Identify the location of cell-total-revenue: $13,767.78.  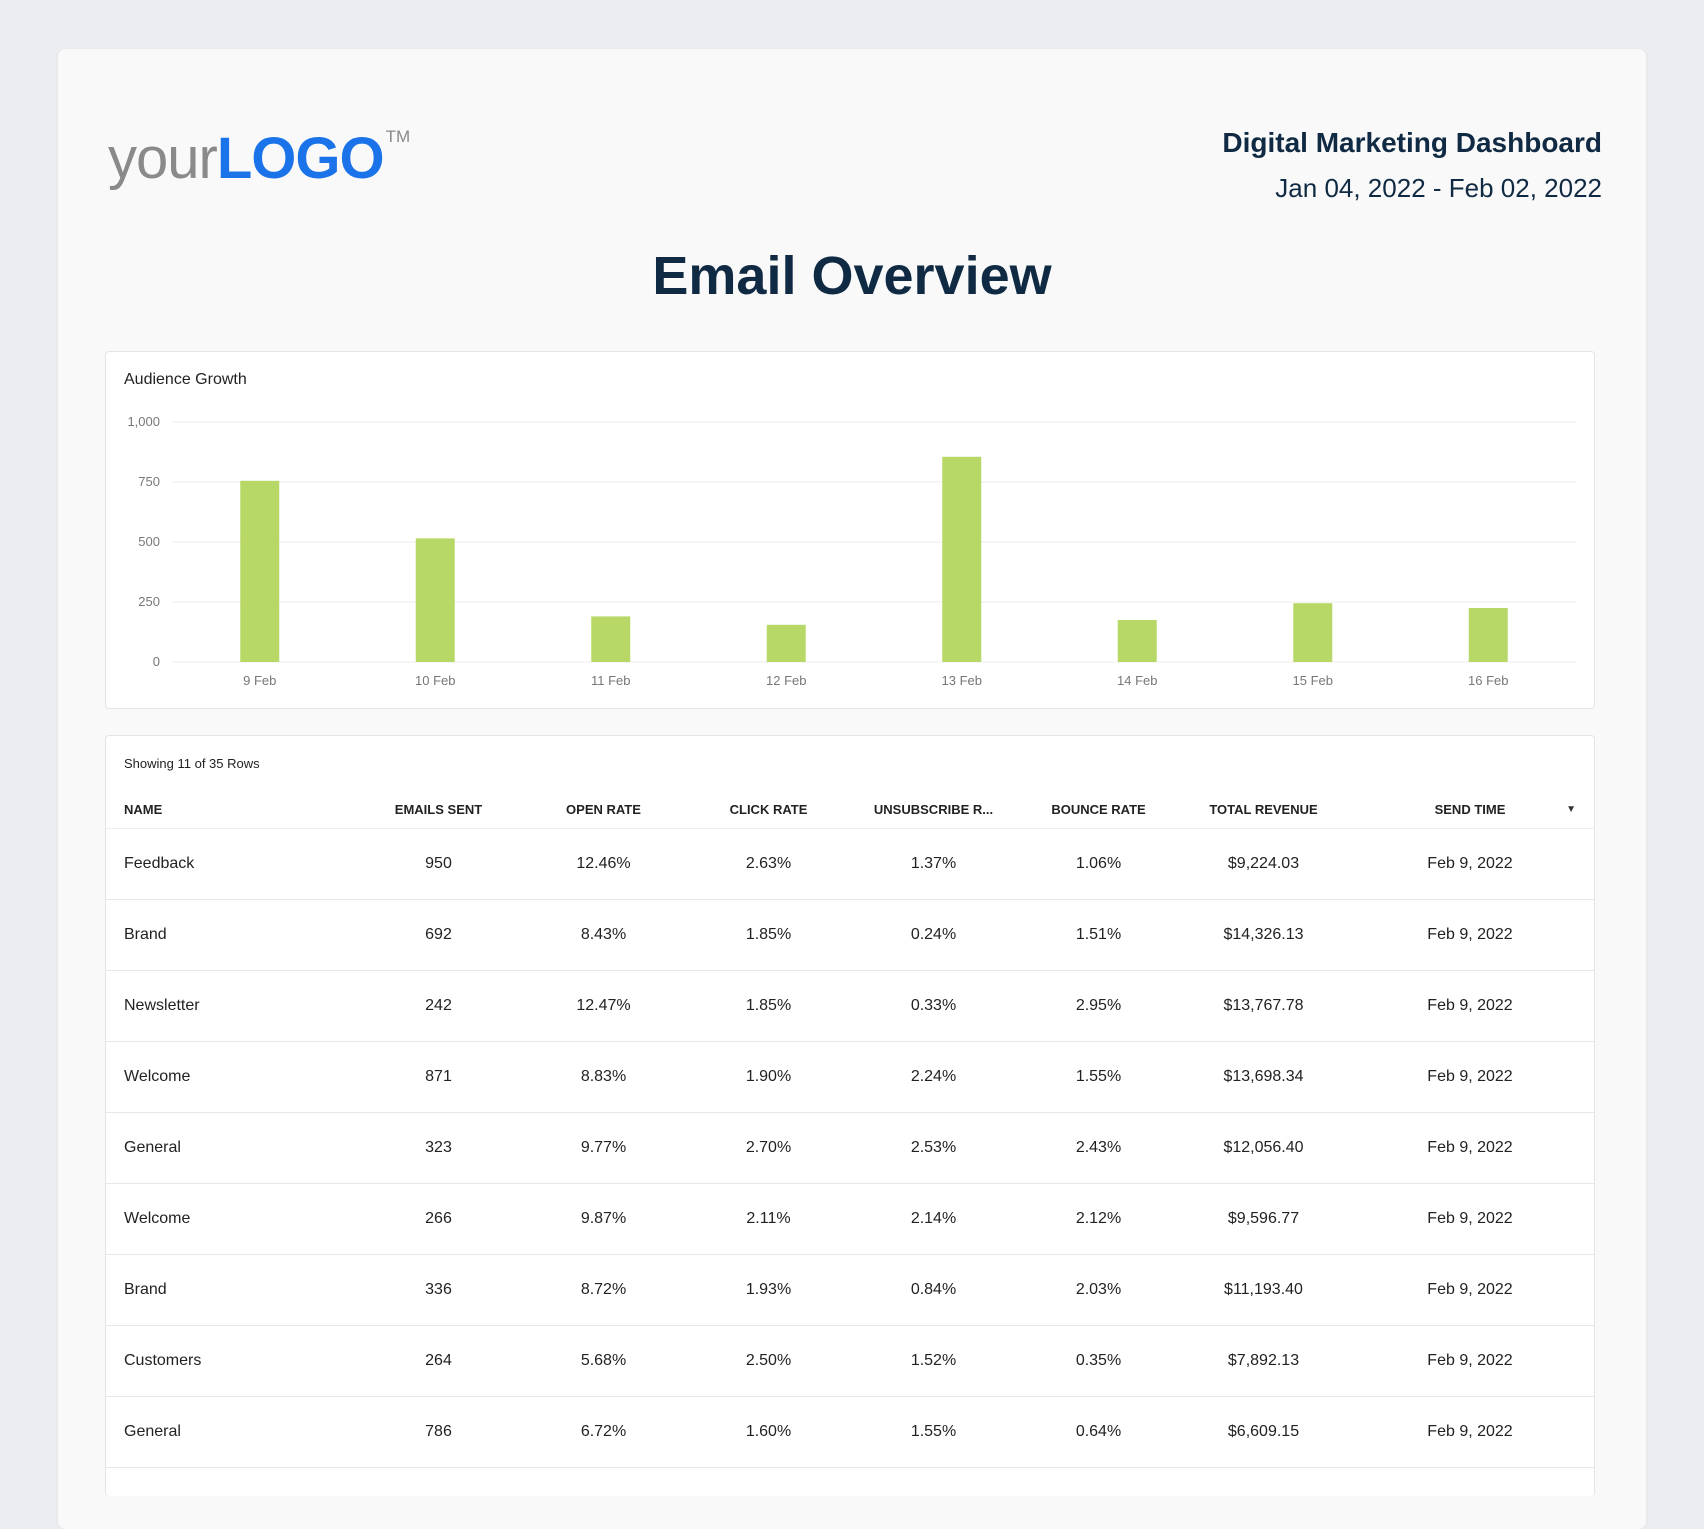
(1263, 1006).